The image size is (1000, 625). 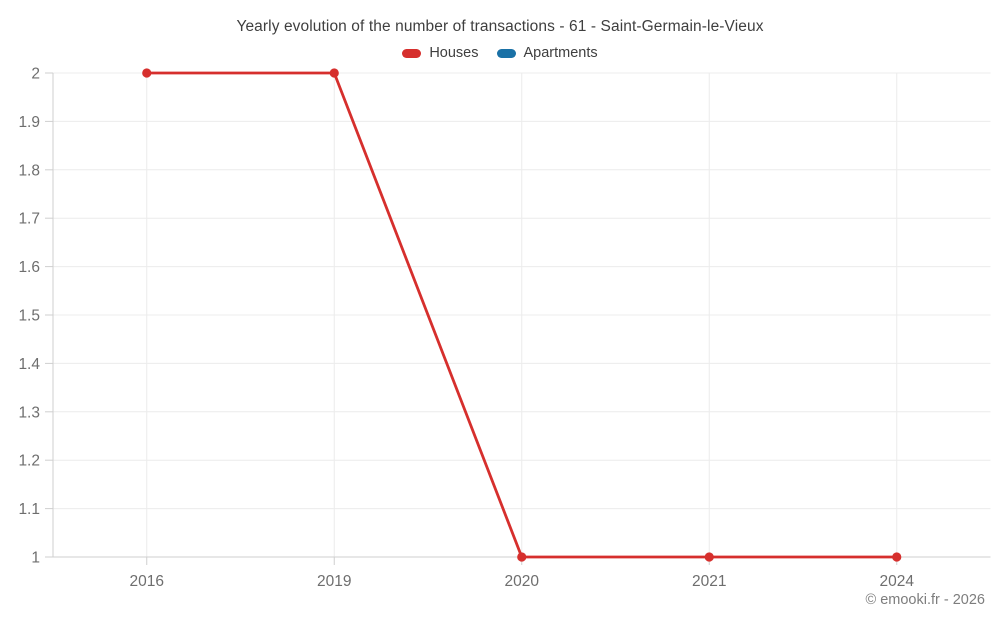 What do you see at coordinates (29, 316) in the screenshot?
I see `y-tick-label: 1.5` at bounding box center [29, 316].